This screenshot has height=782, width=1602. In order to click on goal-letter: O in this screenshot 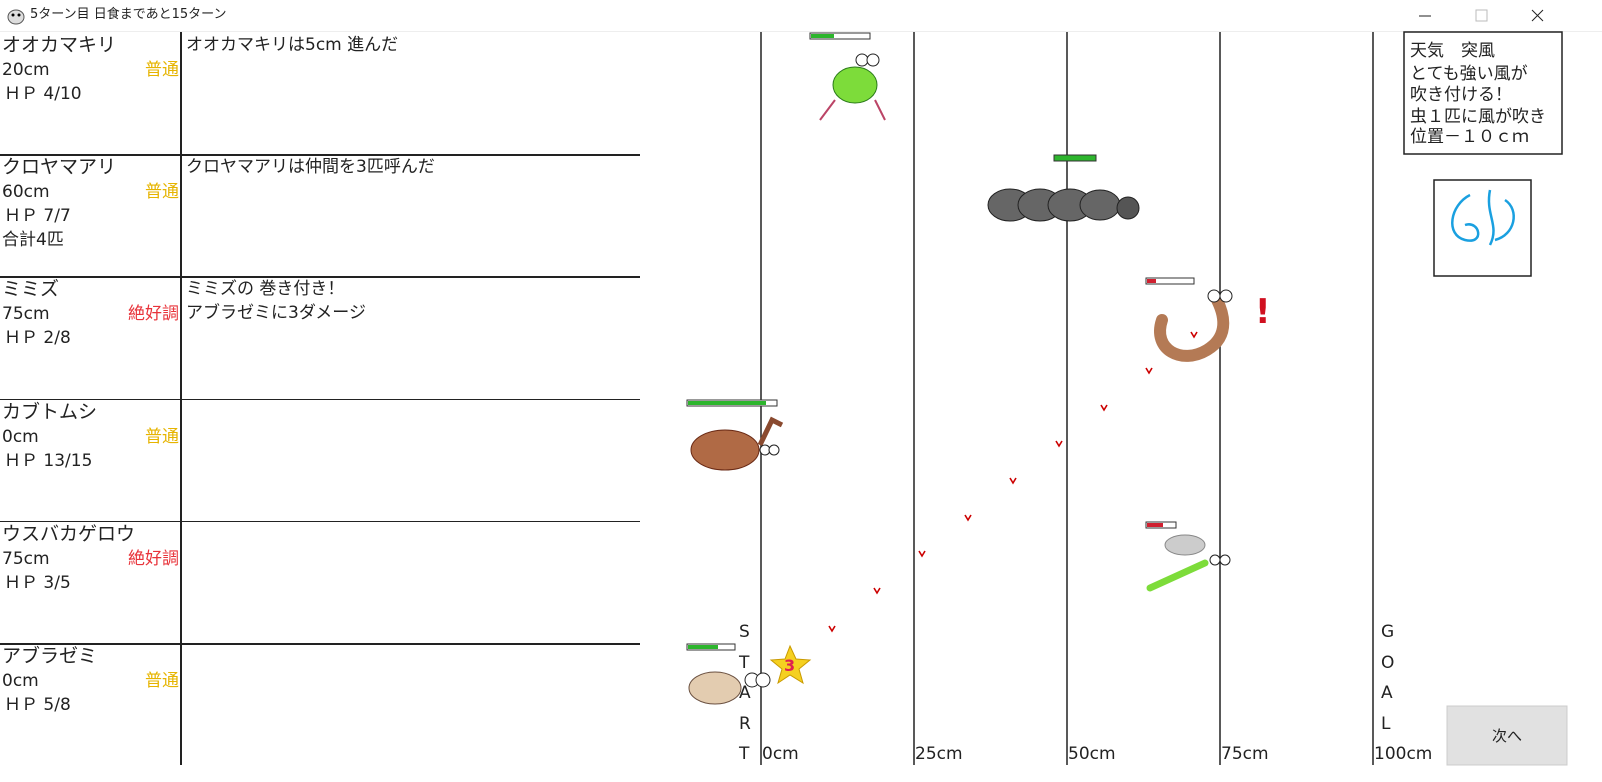, I will do `click(1388, 662)`.